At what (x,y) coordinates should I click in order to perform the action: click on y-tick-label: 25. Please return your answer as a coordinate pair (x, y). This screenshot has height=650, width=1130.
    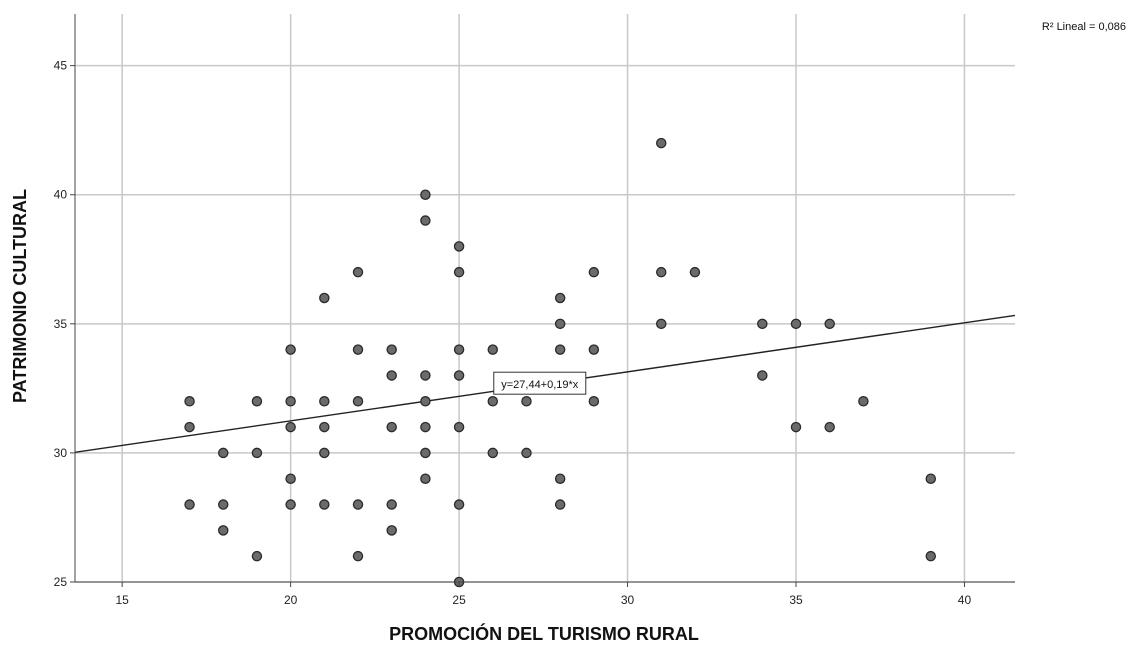
    Looking at the image, I should click on (61, 582).